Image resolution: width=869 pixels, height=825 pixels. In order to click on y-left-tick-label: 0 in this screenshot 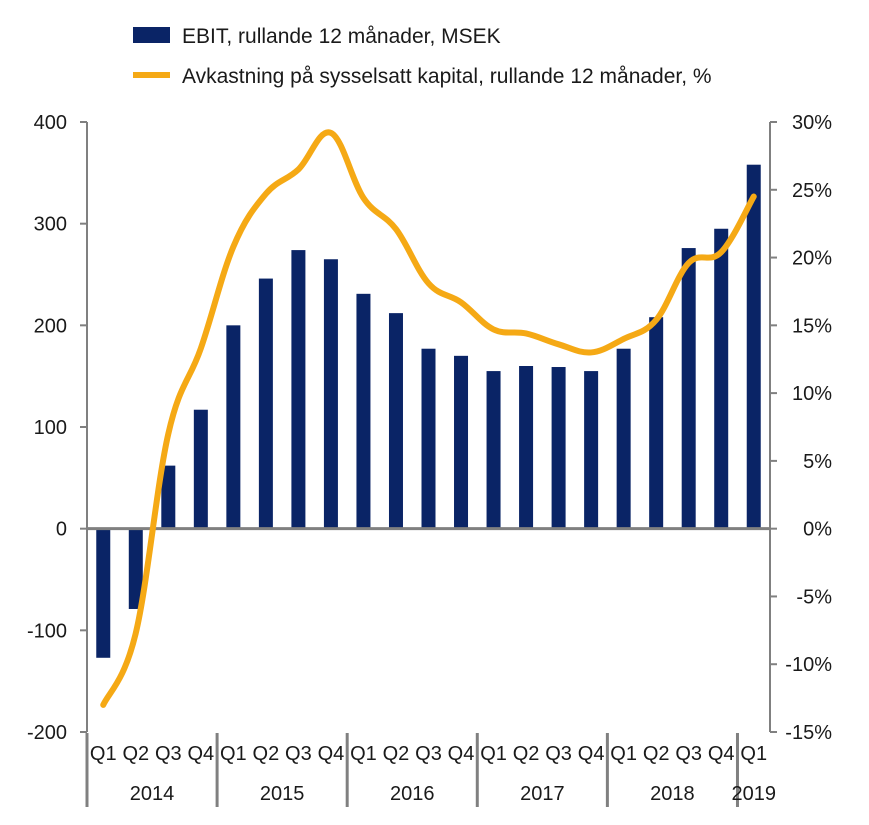, I will do `click(61, 530)`.